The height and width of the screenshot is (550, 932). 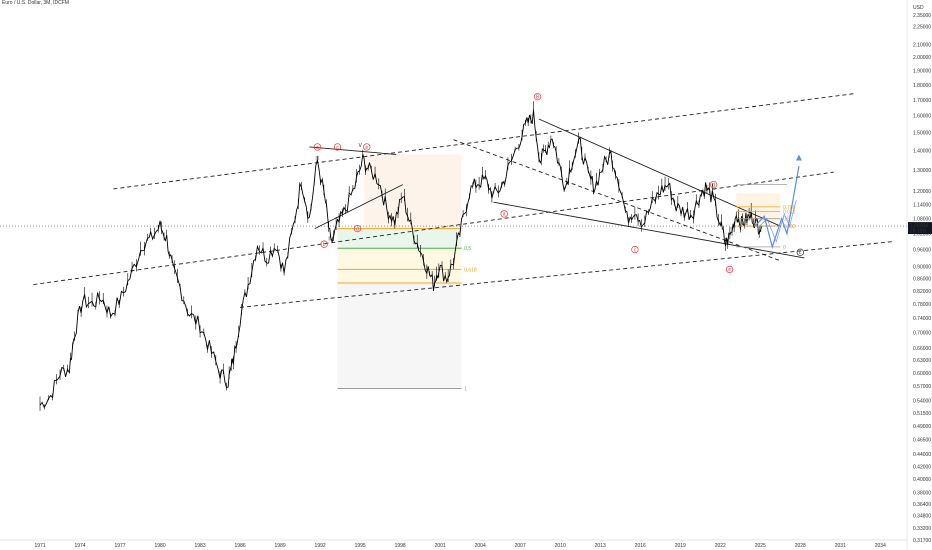 What do you see at coordinates (922, 467) in the screenshot?
I see `y-tick-label: 0.42000` at bounding box center [922, 467].